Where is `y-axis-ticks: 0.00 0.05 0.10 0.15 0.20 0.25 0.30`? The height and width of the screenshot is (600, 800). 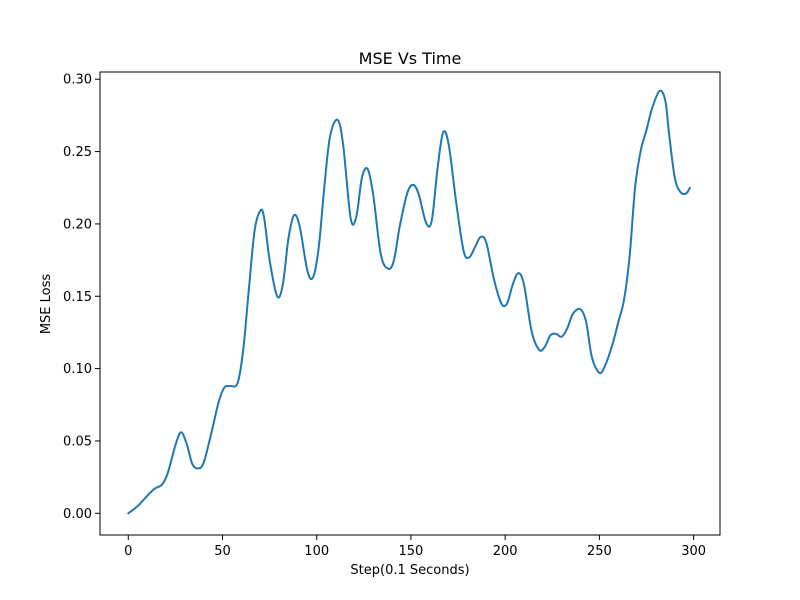
y-axis-ticks: 0.00 0.05 0.10 0.15 0.20 0.25 0.30 is located at coordinates (81, 297).